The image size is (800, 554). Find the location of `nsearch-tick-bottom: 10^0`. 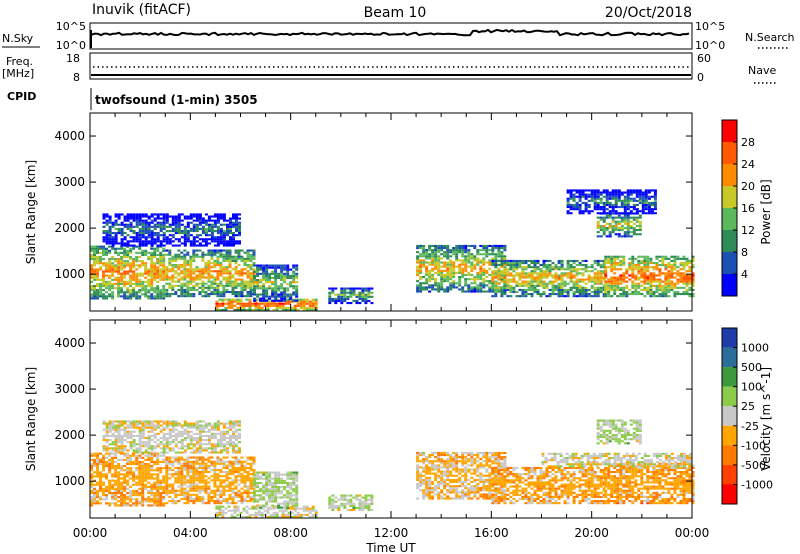

nsearch-tick-bottom: 10^0 is located at coordinates (710, 45).